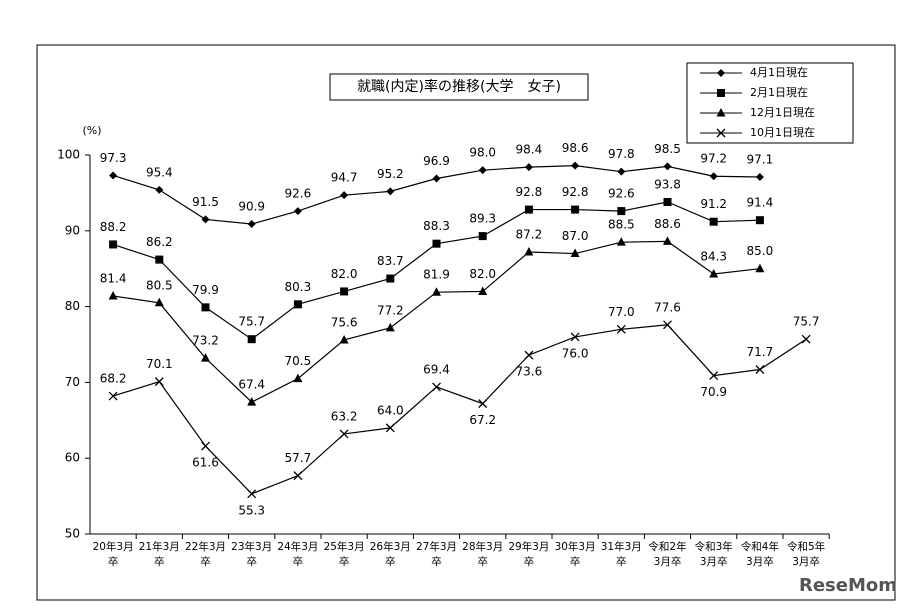 This screenshot has width=910, height=612. I want to click on data-label: 95.2, so click(390, 174).